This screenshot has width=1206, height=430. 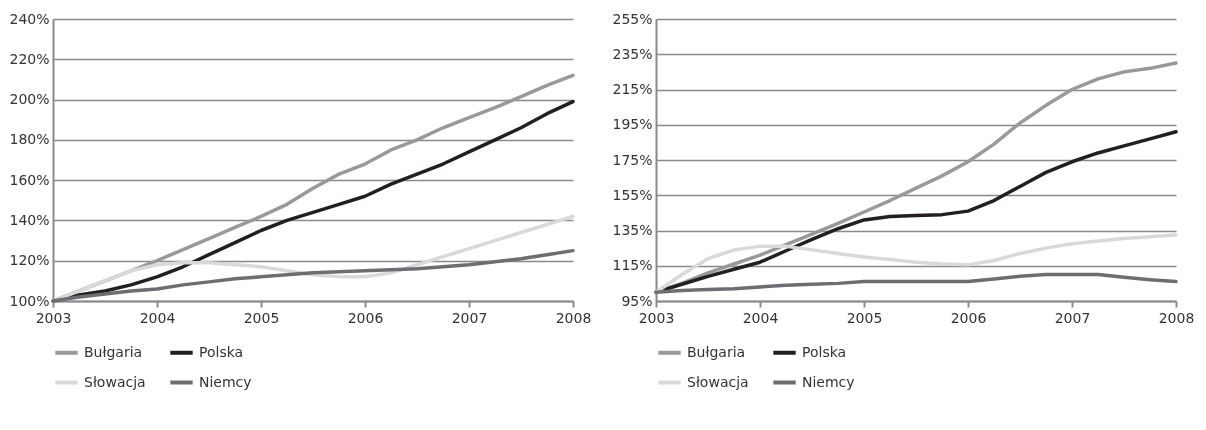 I want to click on y-tick-label: 160%, so click(x=29, y=179).